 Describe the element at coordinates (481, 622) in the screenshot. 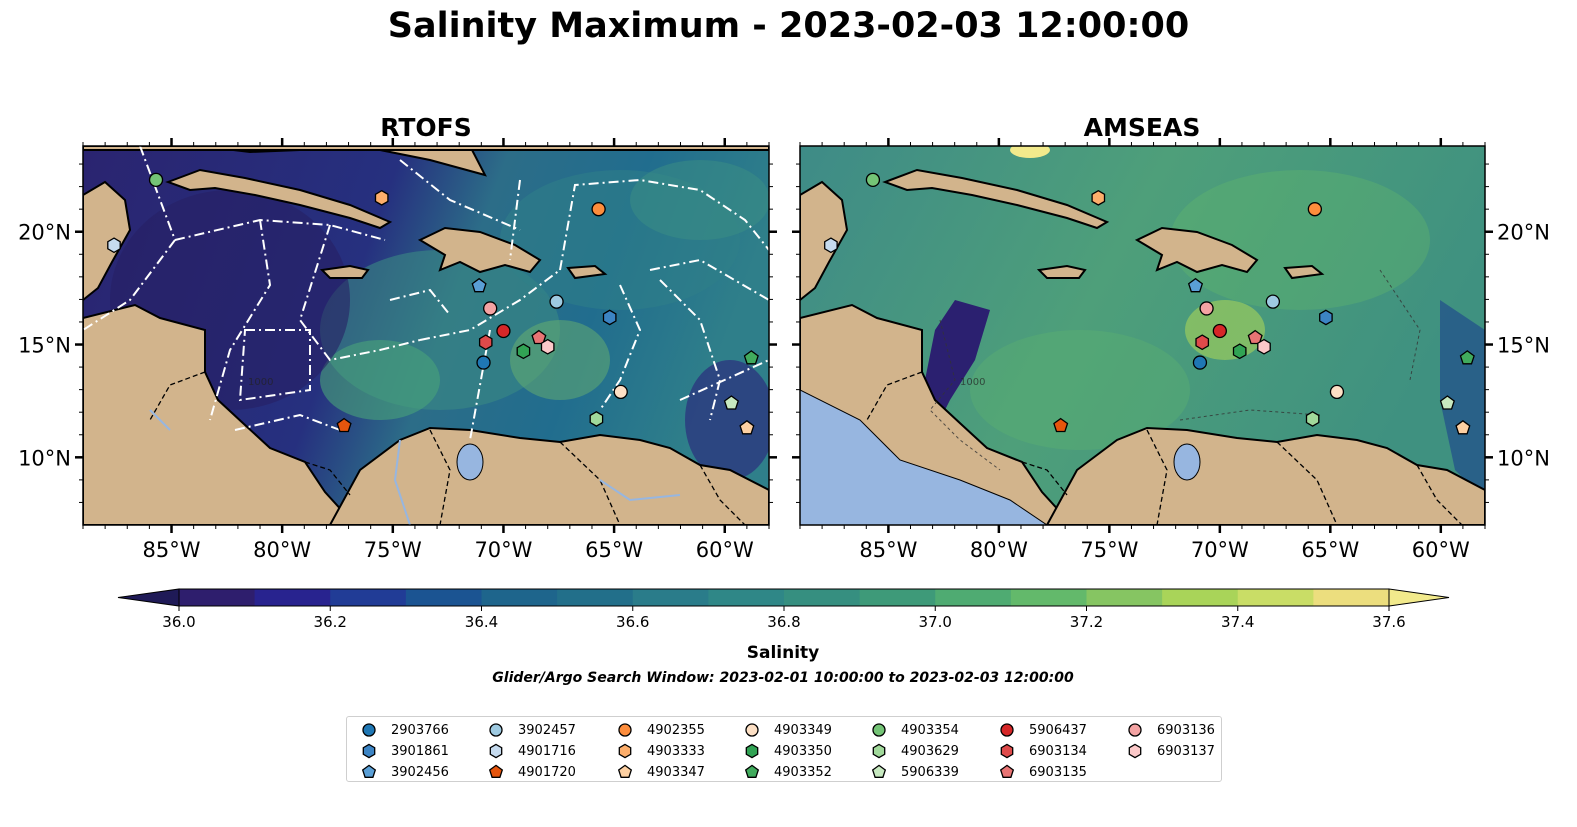

I see `colorbar-tick-label: 36.4` at that location.